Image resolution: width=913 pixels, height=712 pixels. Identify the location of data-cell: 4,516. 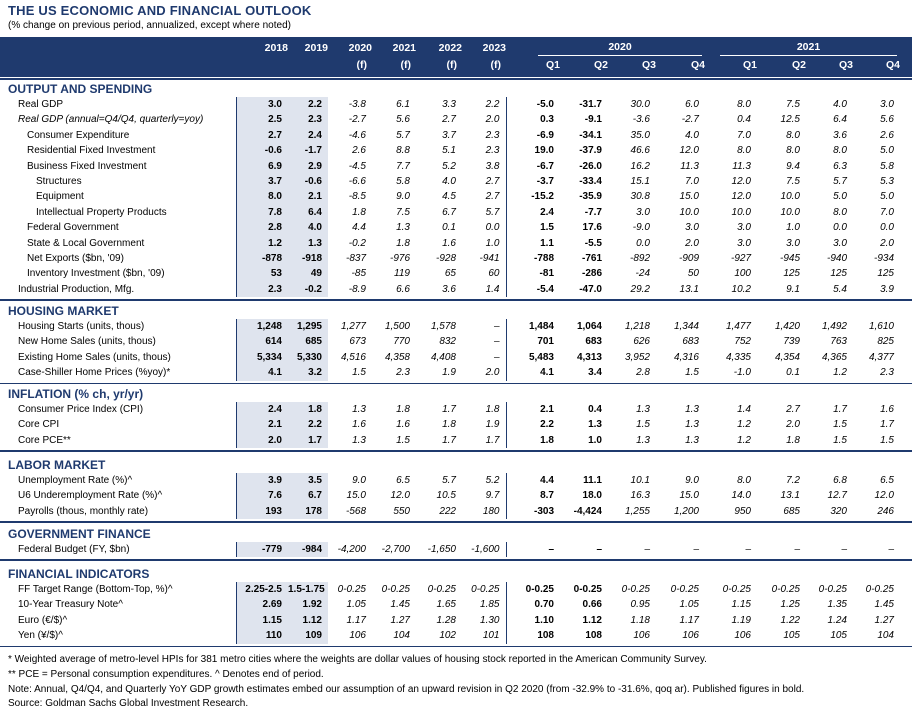
(353, 357).